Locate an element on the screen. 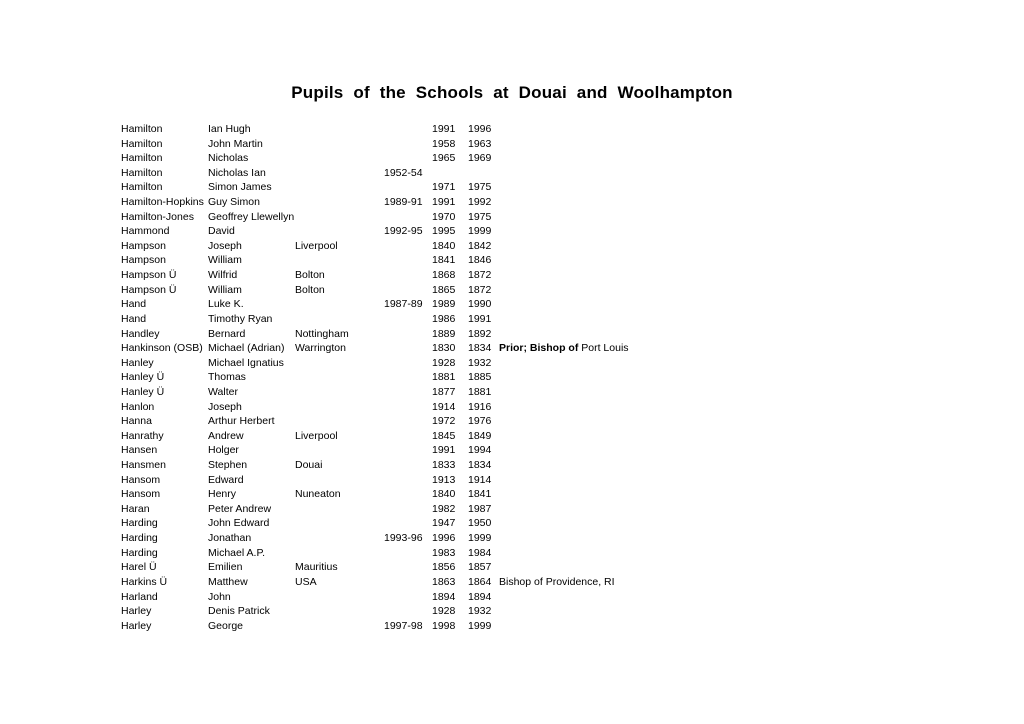  cell-forename: Nicholas Ian is located at coordinates (237, 172).